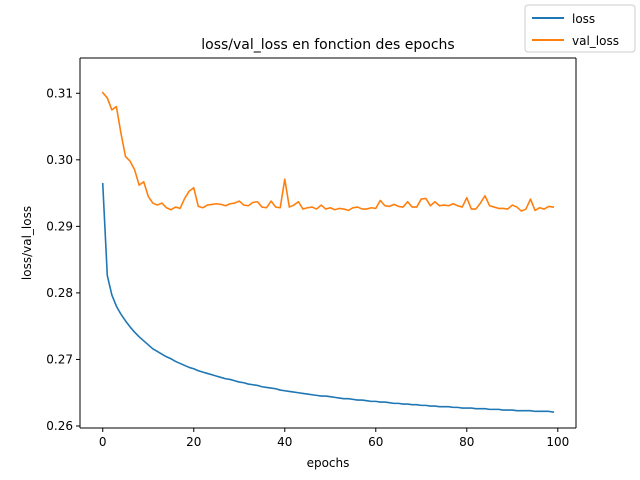 Image resolution: width=640 pixels, height=480 pixels. I want to click on y-tick-label: 0.30, so click(59, 160).